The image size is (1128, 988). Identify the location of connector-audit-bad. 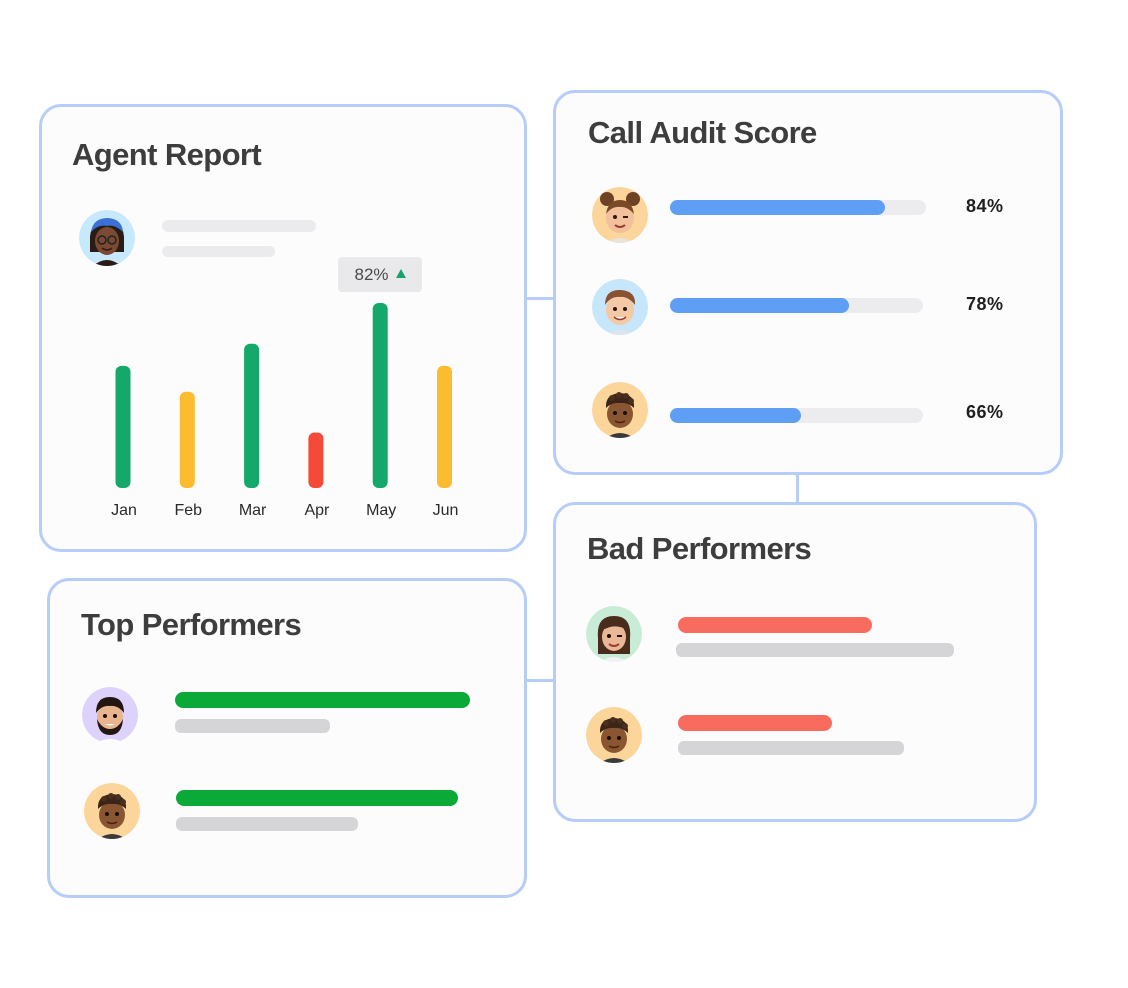
(797, 488).